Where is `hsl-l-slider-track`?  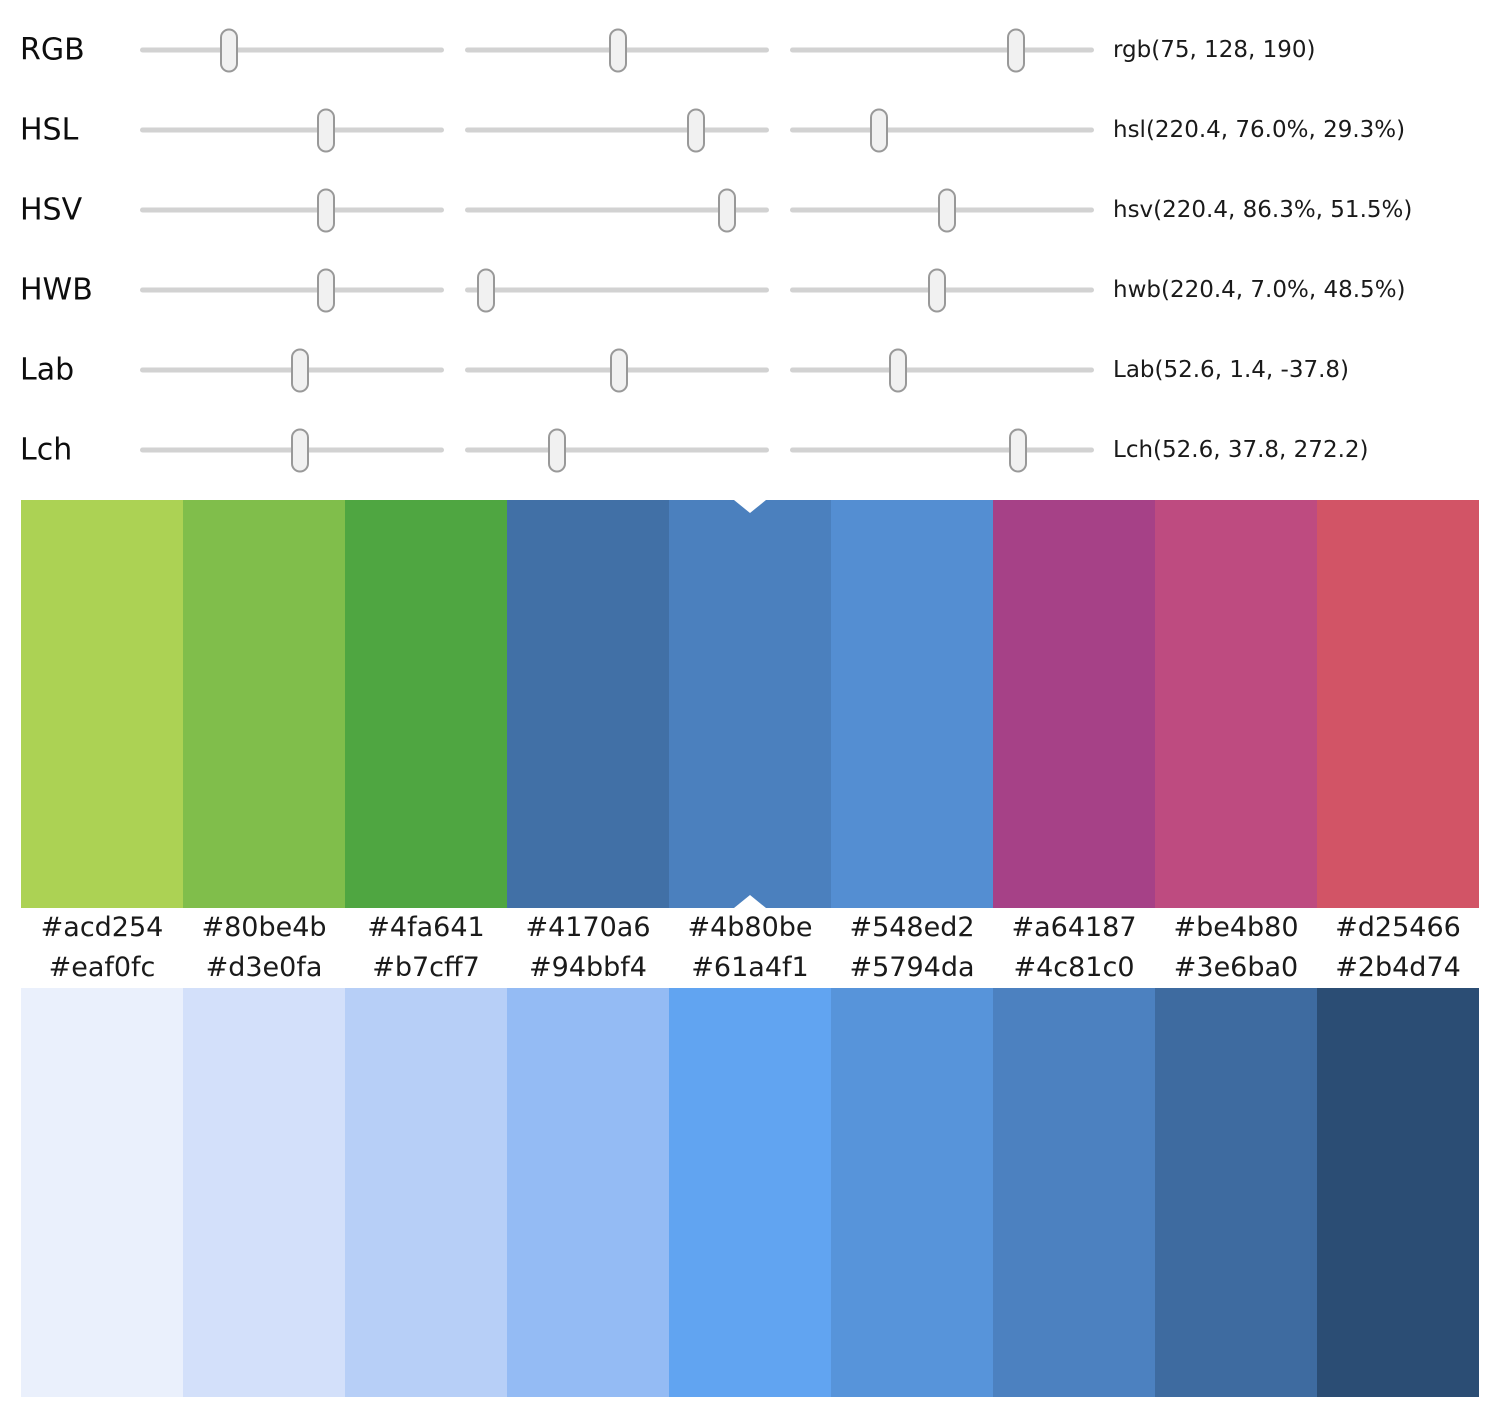 hsl-l-slider-track is located at coordinates (942, 130).